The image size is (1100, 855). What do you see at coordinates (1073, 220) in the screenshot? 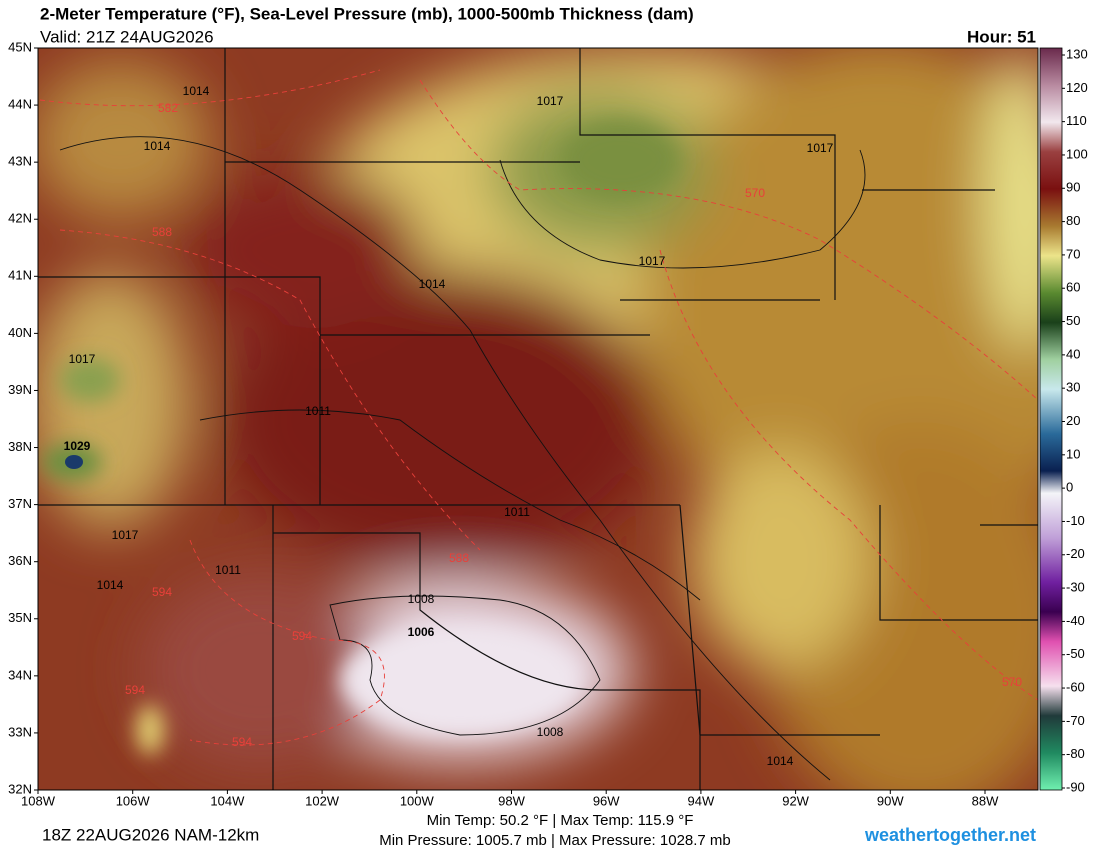
I see `colorbar-label: 80` at bounding box center [1073, 220].